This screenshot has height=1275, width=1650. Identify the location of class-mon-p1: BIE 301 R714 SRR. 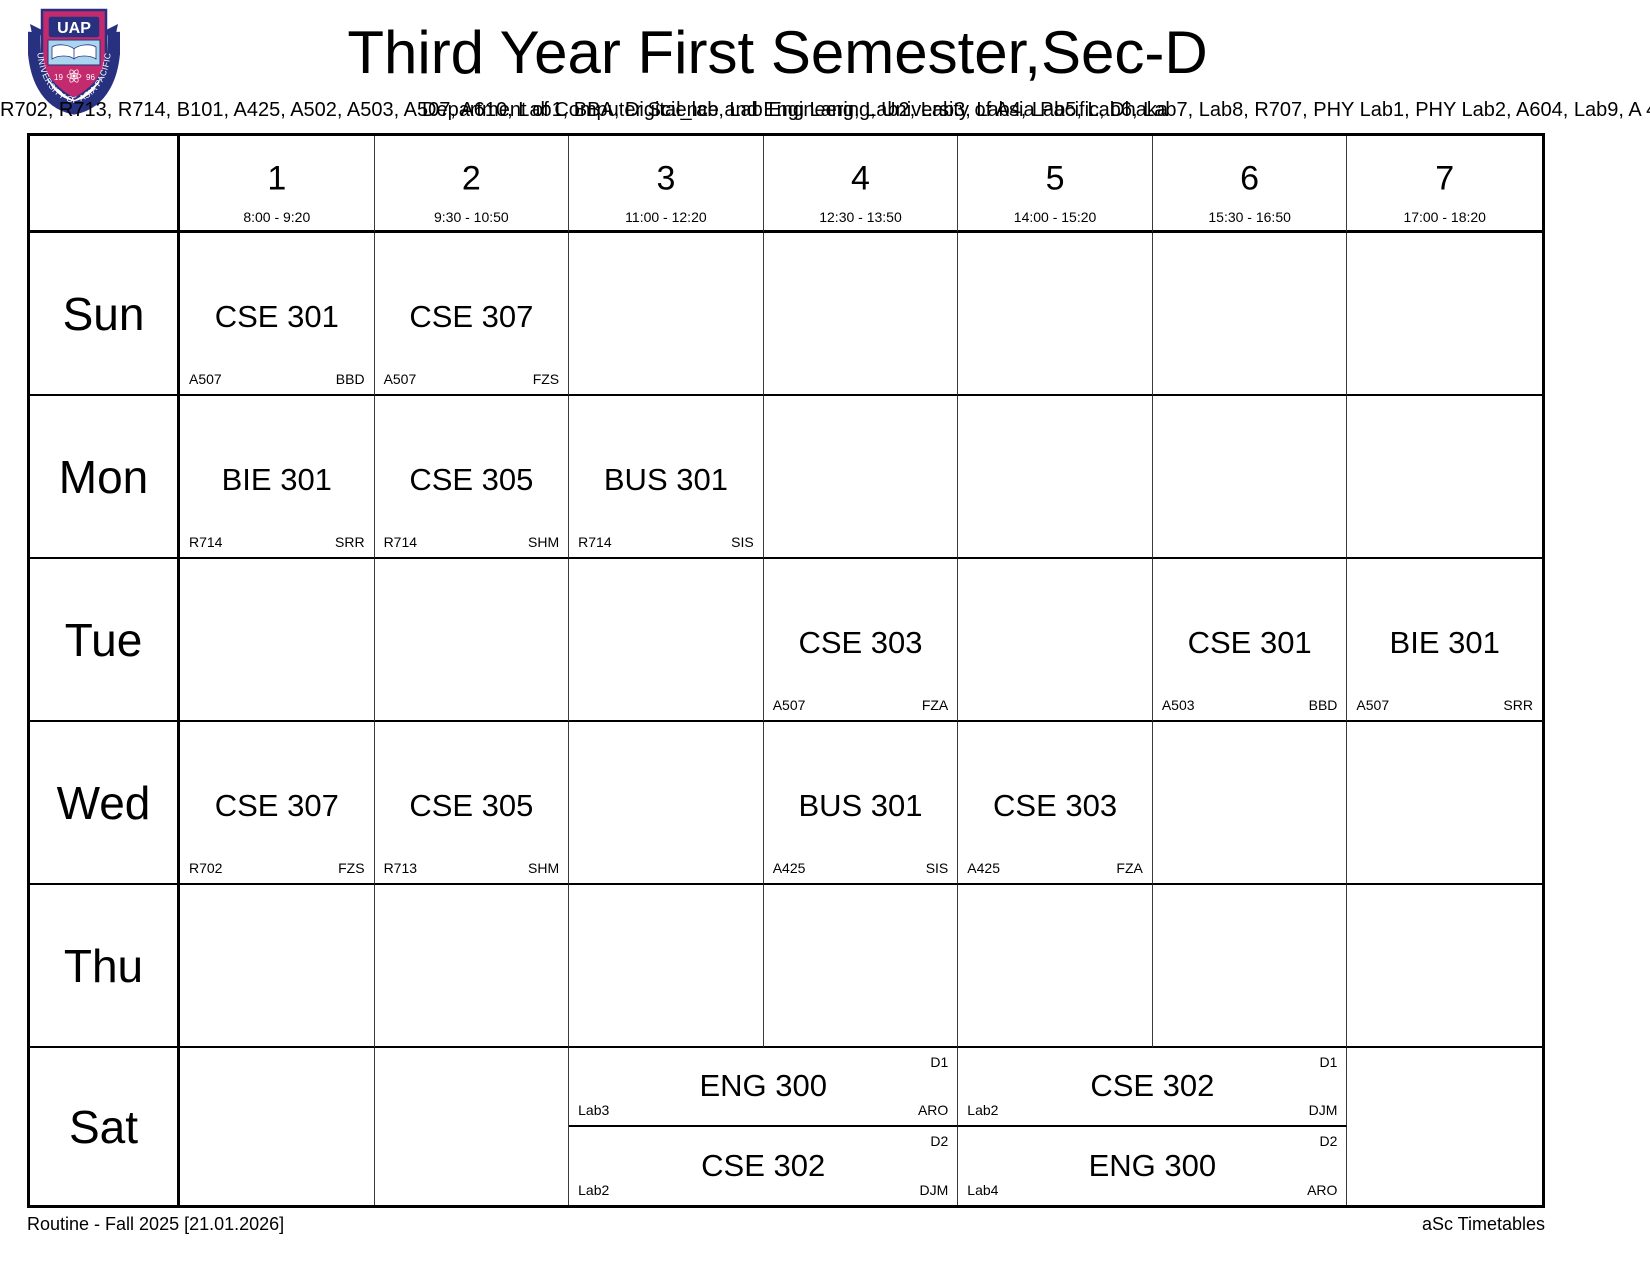
(277, 477).